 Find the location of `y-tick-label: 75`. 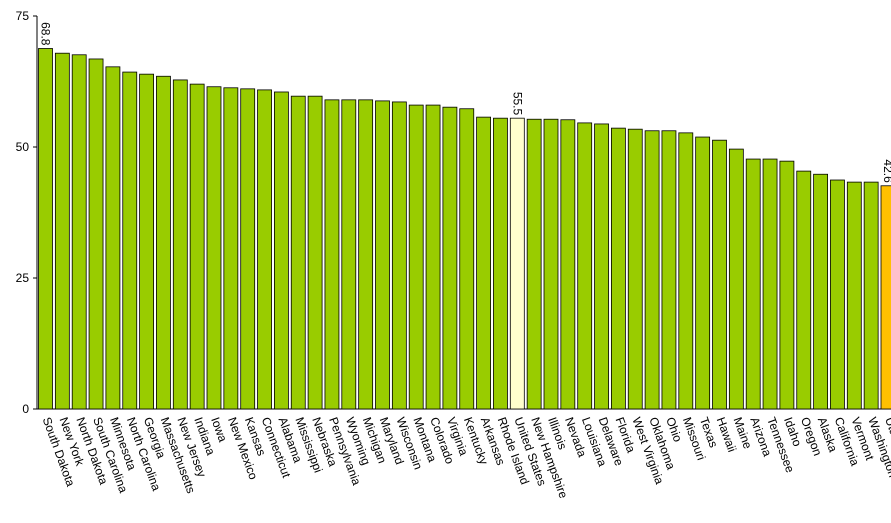

y-tick-label: 75 is located at coordinates (23, 16).